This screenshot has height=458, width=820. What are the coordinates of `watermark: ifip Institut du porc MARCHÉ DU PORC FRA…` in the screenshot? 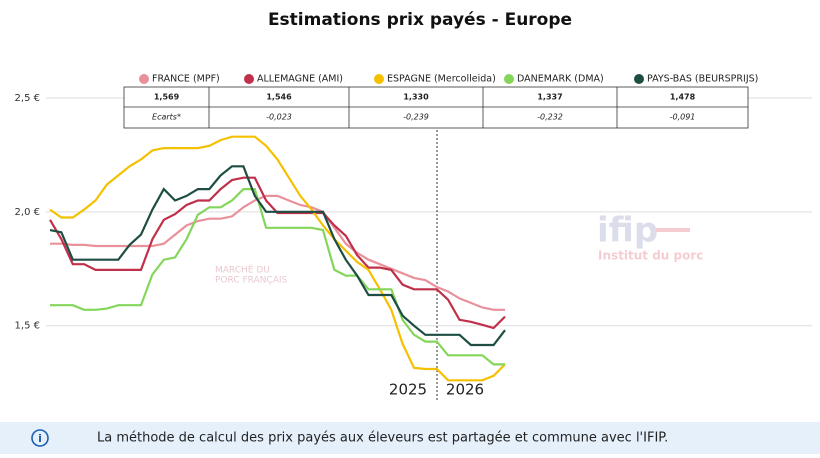 It's located at (459, 248).